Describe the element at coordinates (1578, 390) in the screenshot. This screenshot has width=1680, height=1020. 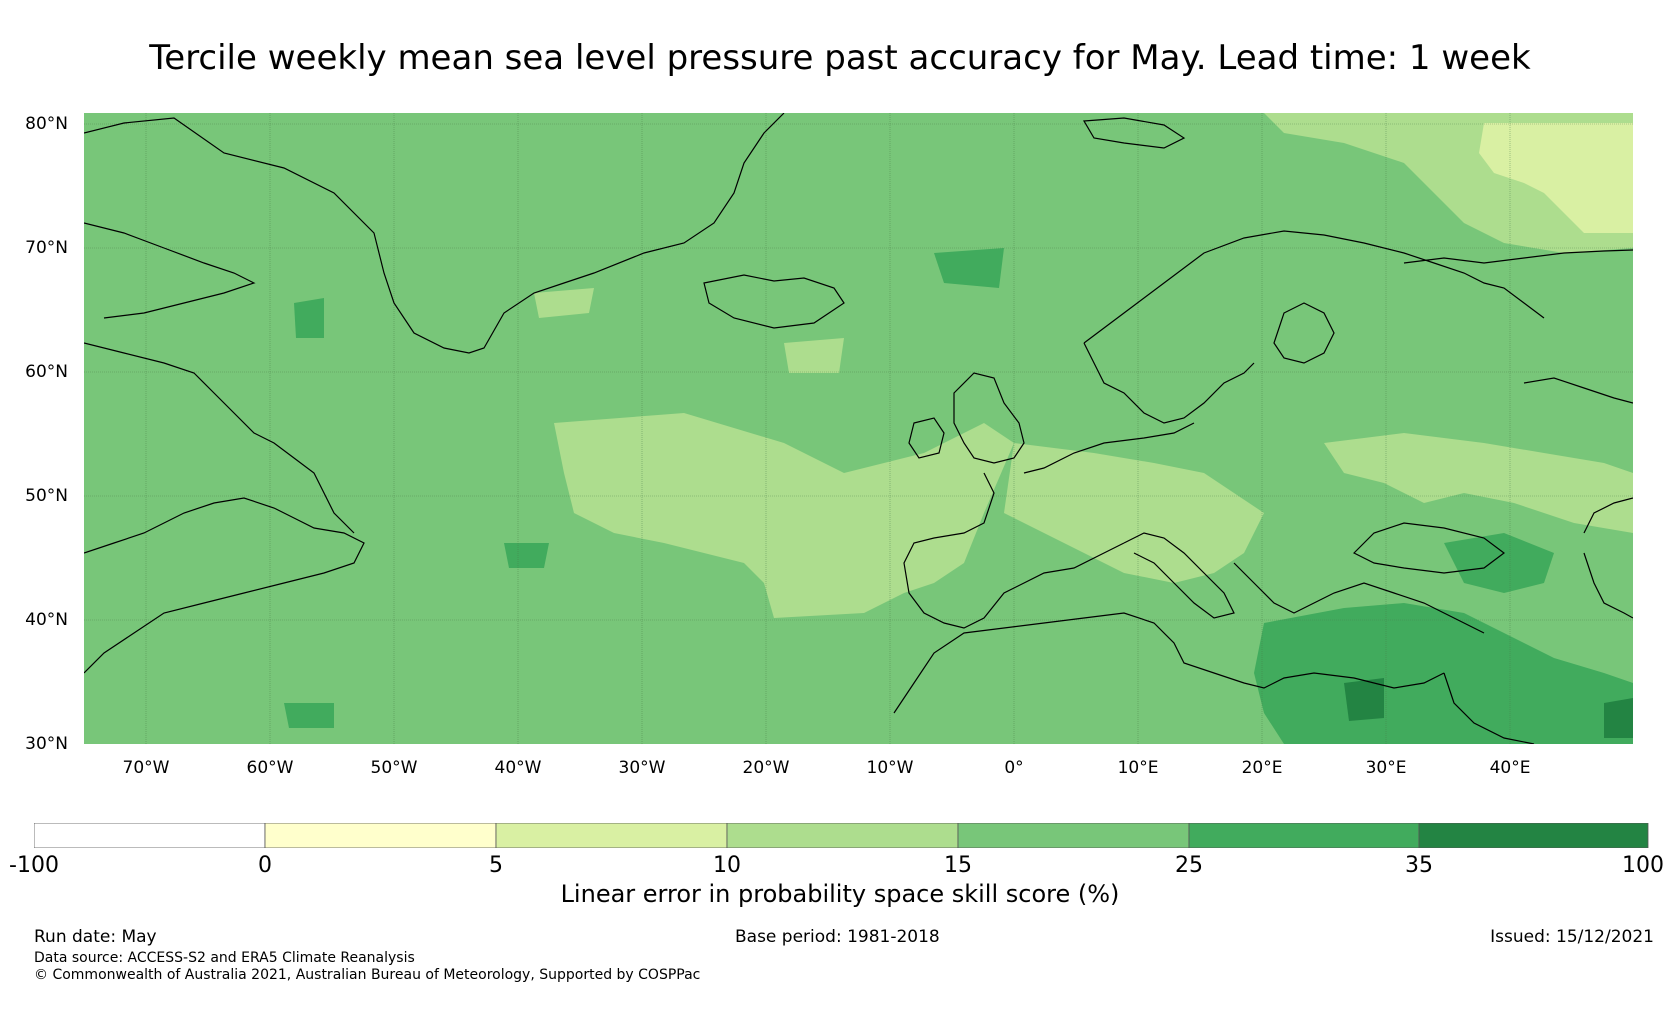
I see `coast-russia-east` at that location.